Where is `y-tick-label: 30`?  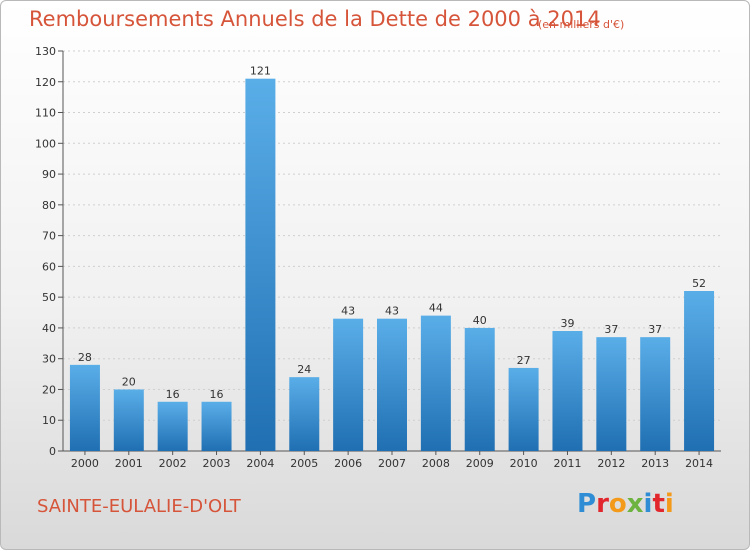
y-tick-label: 30 is located at coordinates (49, 359).